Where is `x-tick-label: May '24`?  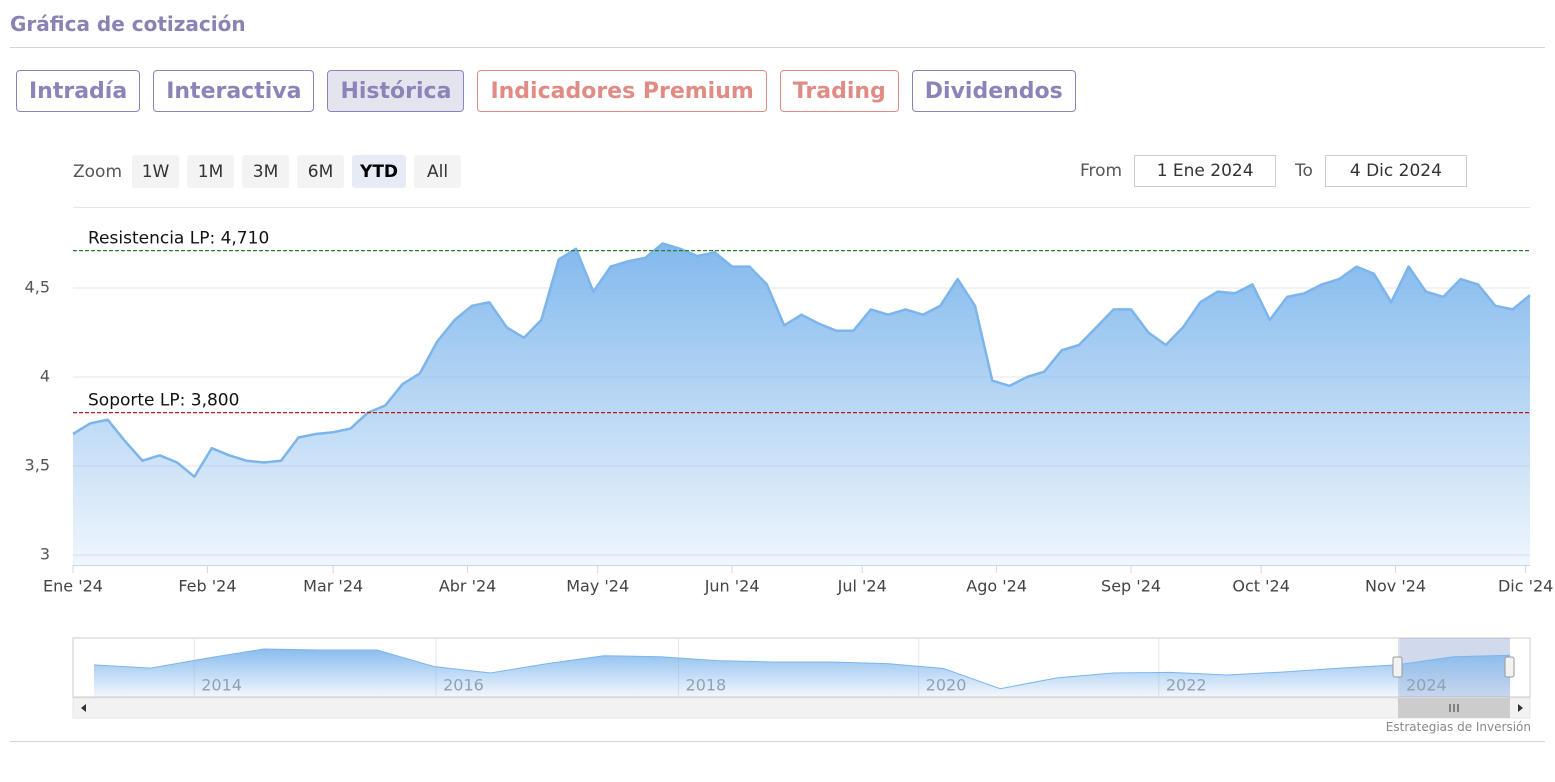 x-tick-label: May '24 is located at coordinates (597, 586).